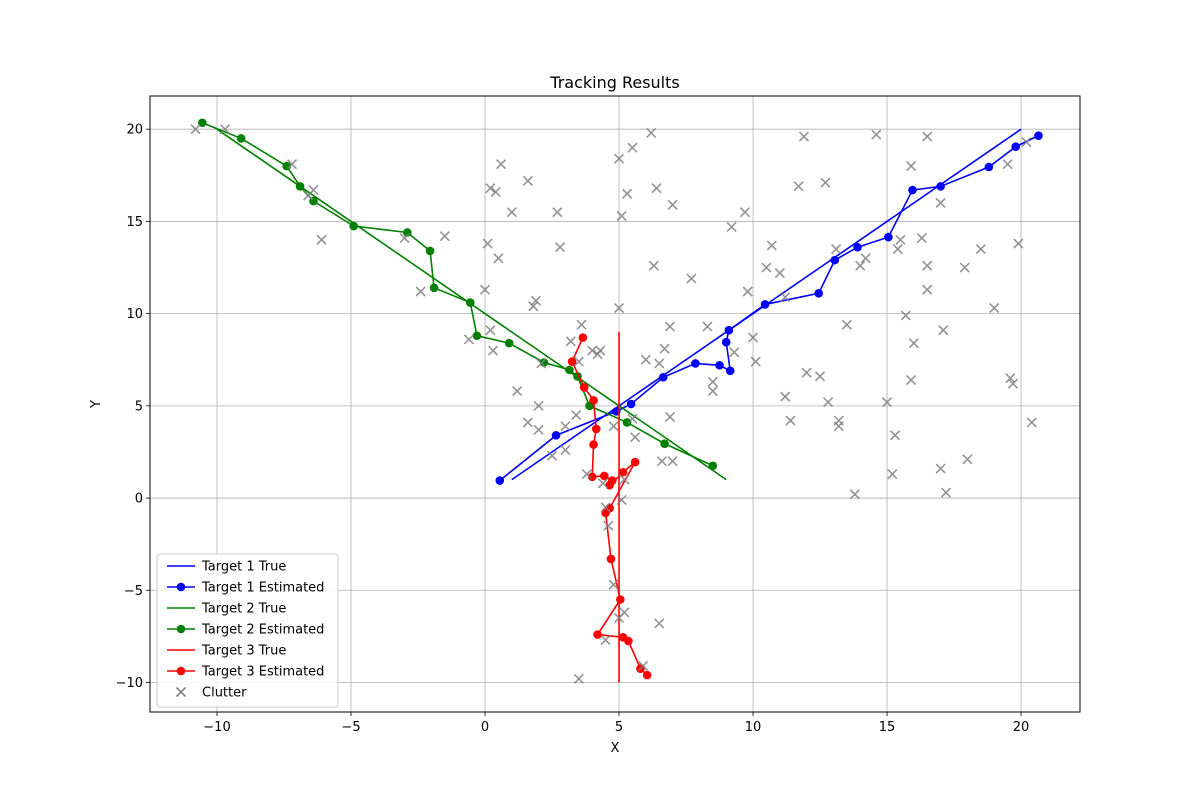 This screenshot has height=800, width=1200. What do you see at coordinates (615, 748) in the screenshot?
I see `x-axis-label: X` at bounding box center [615, 748].